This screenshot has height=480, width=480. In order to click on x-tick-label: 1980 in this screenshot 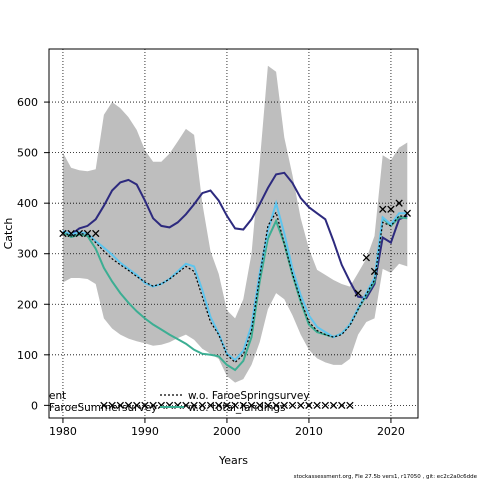, I will do `click(63, 431)`.